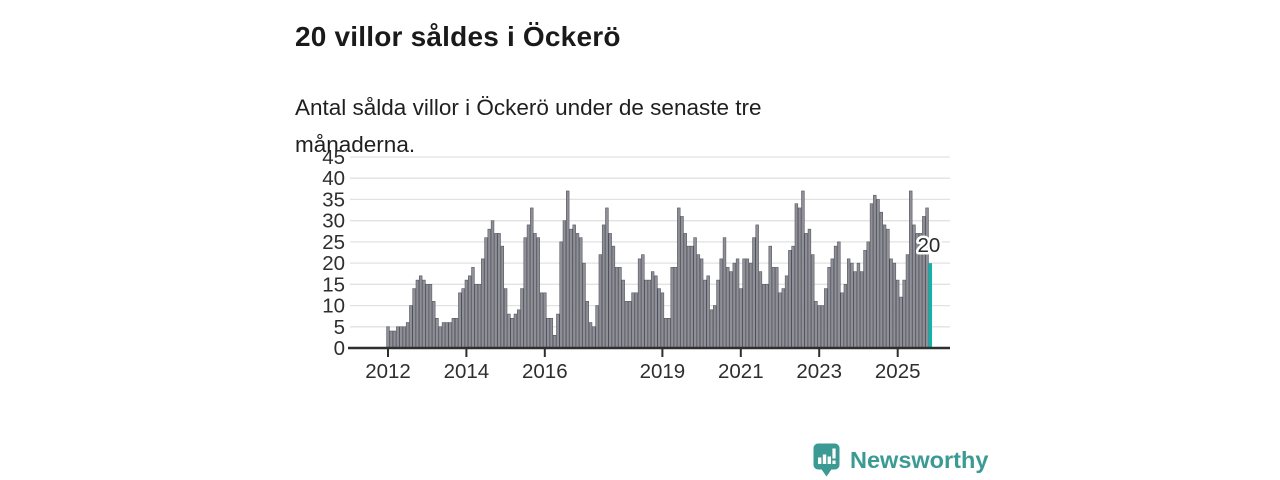 This screenshot has height=480, width=1280. I want to click on last-value-annotation: 20, so click(928, 245).